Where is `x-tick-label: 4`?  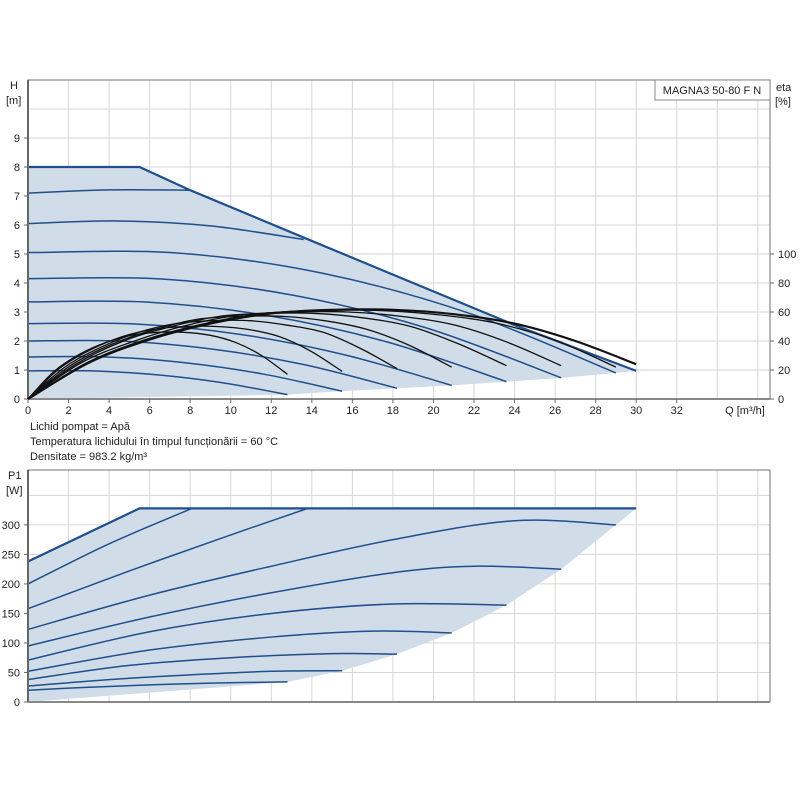 x-tick-label: 4 is located at coordinates (109, 411).